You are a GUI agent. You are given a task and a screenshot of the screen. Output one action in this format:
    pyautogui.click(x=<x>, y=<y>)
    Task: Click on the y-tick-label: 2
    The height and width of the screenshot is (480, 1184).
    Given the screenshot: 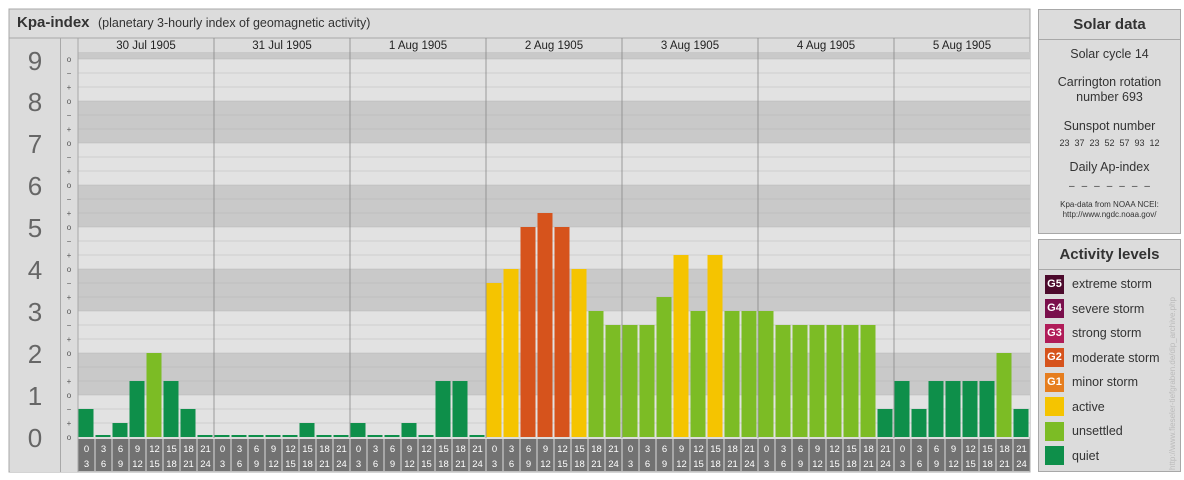 What is the action you would take?
    pyautogui.click(x=35, y=354)
    